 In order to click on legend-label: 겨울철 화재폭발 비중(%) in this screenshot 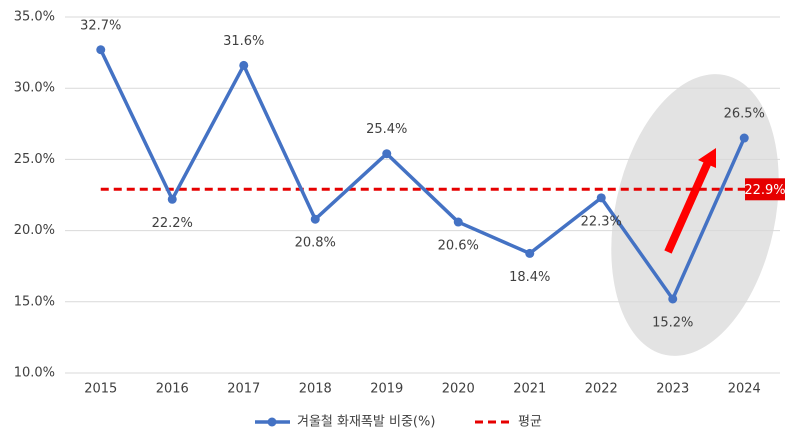, I will do `click(366, 422)`.